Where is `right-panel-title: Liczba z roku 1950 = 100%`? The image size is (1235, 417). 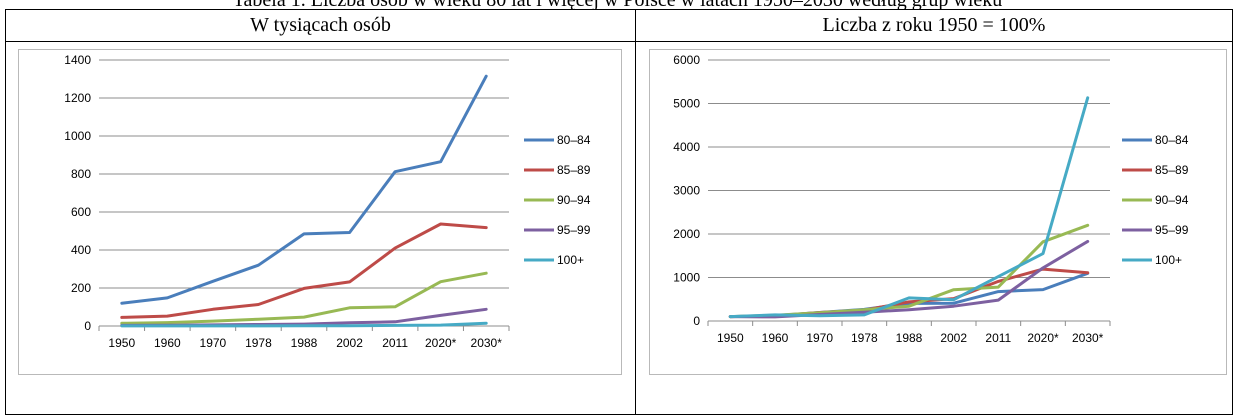
right-panel-title: Liczba z roku 1950 = 100% is located at coordinates (934, 25).